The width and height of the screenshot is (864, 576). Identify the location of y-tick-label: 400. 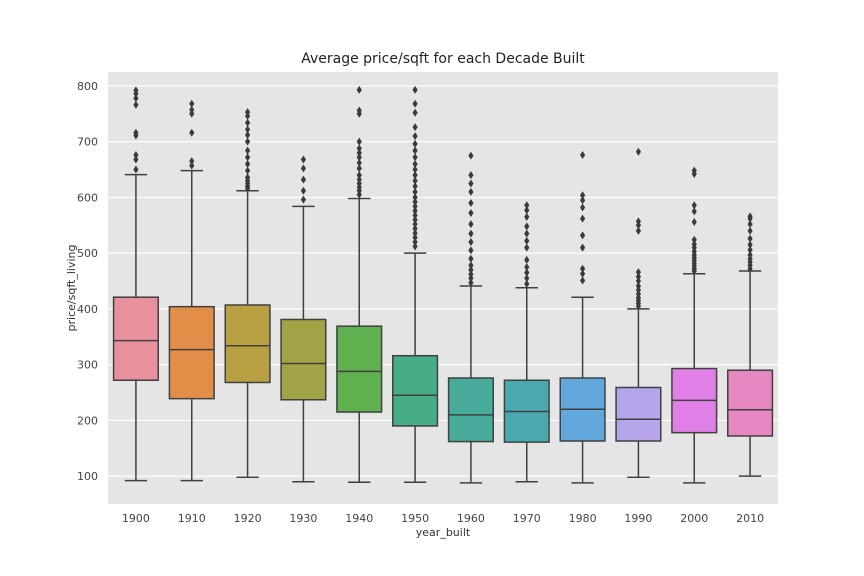
(87, 309).